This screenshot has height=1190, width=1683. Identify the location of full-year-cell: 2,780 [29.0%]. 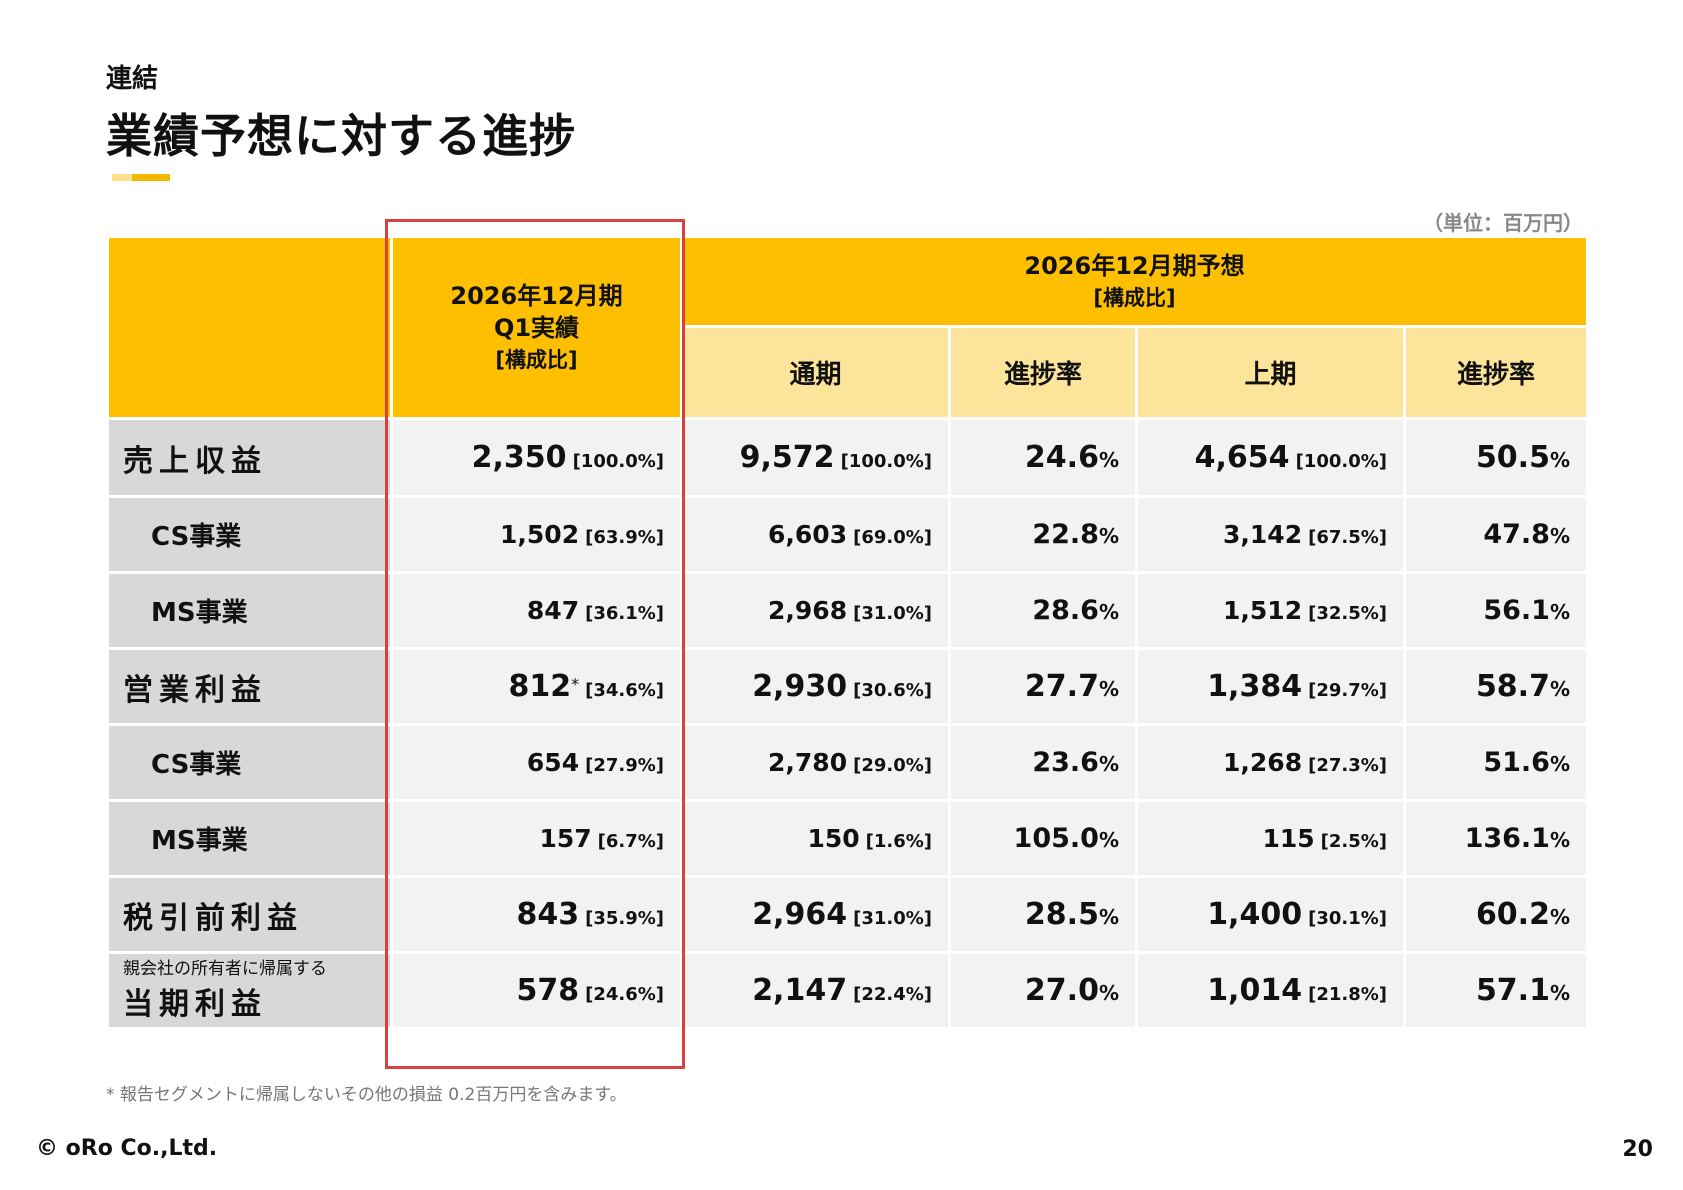
(815, 762).